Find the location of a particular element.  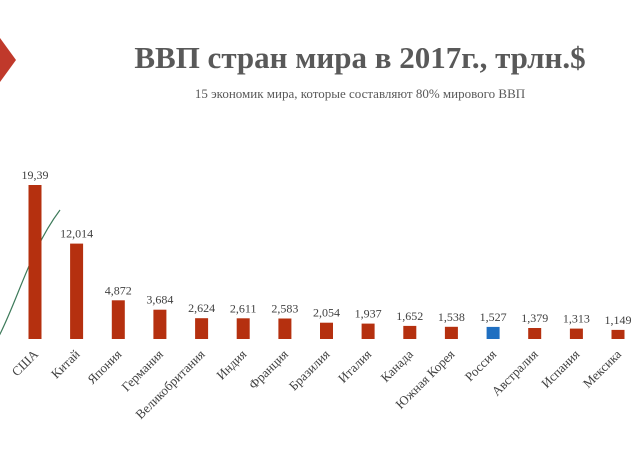

category-label: Бразилия is located at coordinates (309, 370).